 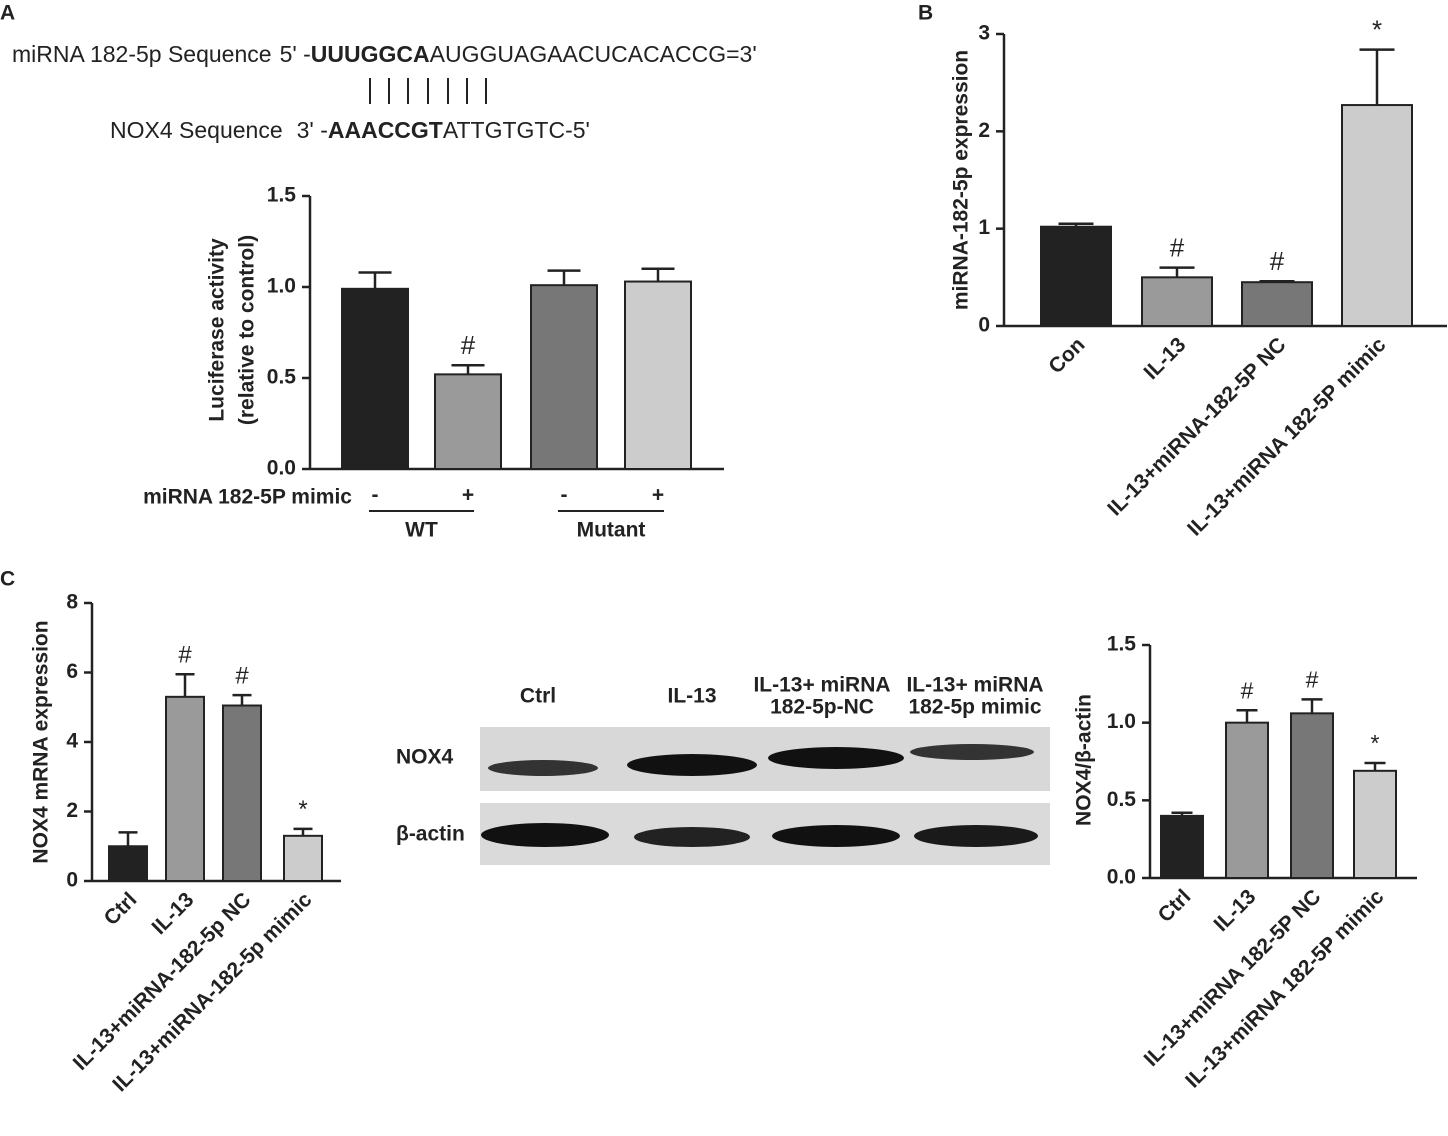 I want to click on western-blot, so click(x=765, y=796).